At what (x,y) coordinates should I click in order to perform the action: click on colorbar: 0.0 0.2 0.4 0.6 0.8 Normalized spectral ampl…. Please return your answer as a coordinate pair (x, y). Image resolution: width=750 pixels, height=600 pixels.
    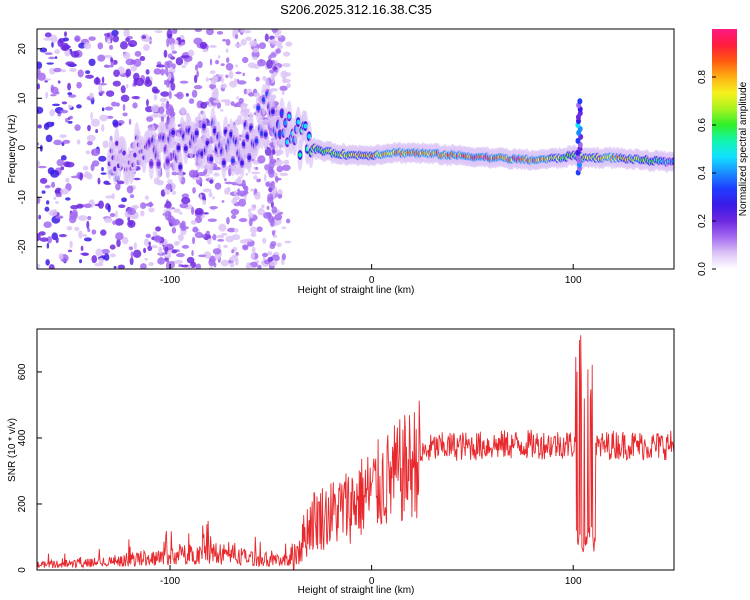
    Looking at the image, I should click on (723, 152).